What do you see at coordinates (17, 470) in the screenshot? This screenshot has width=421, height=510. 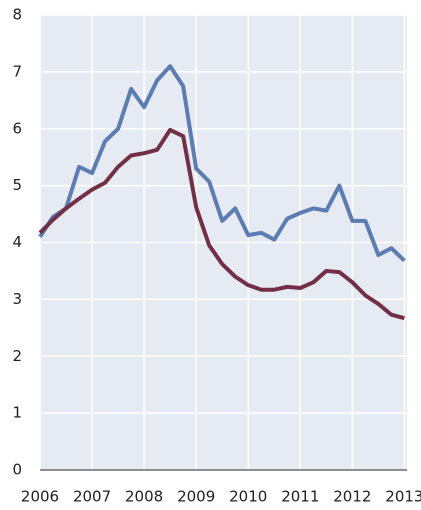 I see `y-tick-label: 0` at bounding box center [17, 470].